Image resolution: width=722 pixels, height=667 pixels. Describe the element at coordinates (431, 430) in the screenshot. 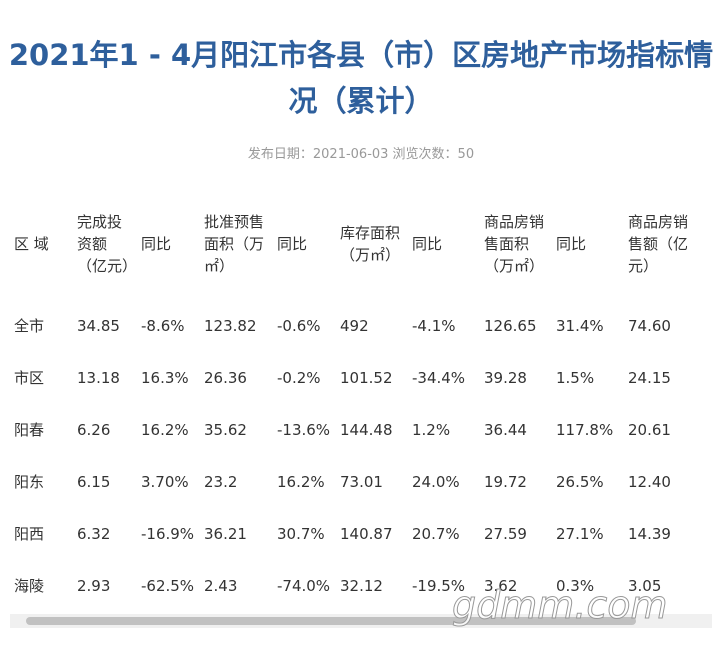

I see `cell: 1.2%` at that location.